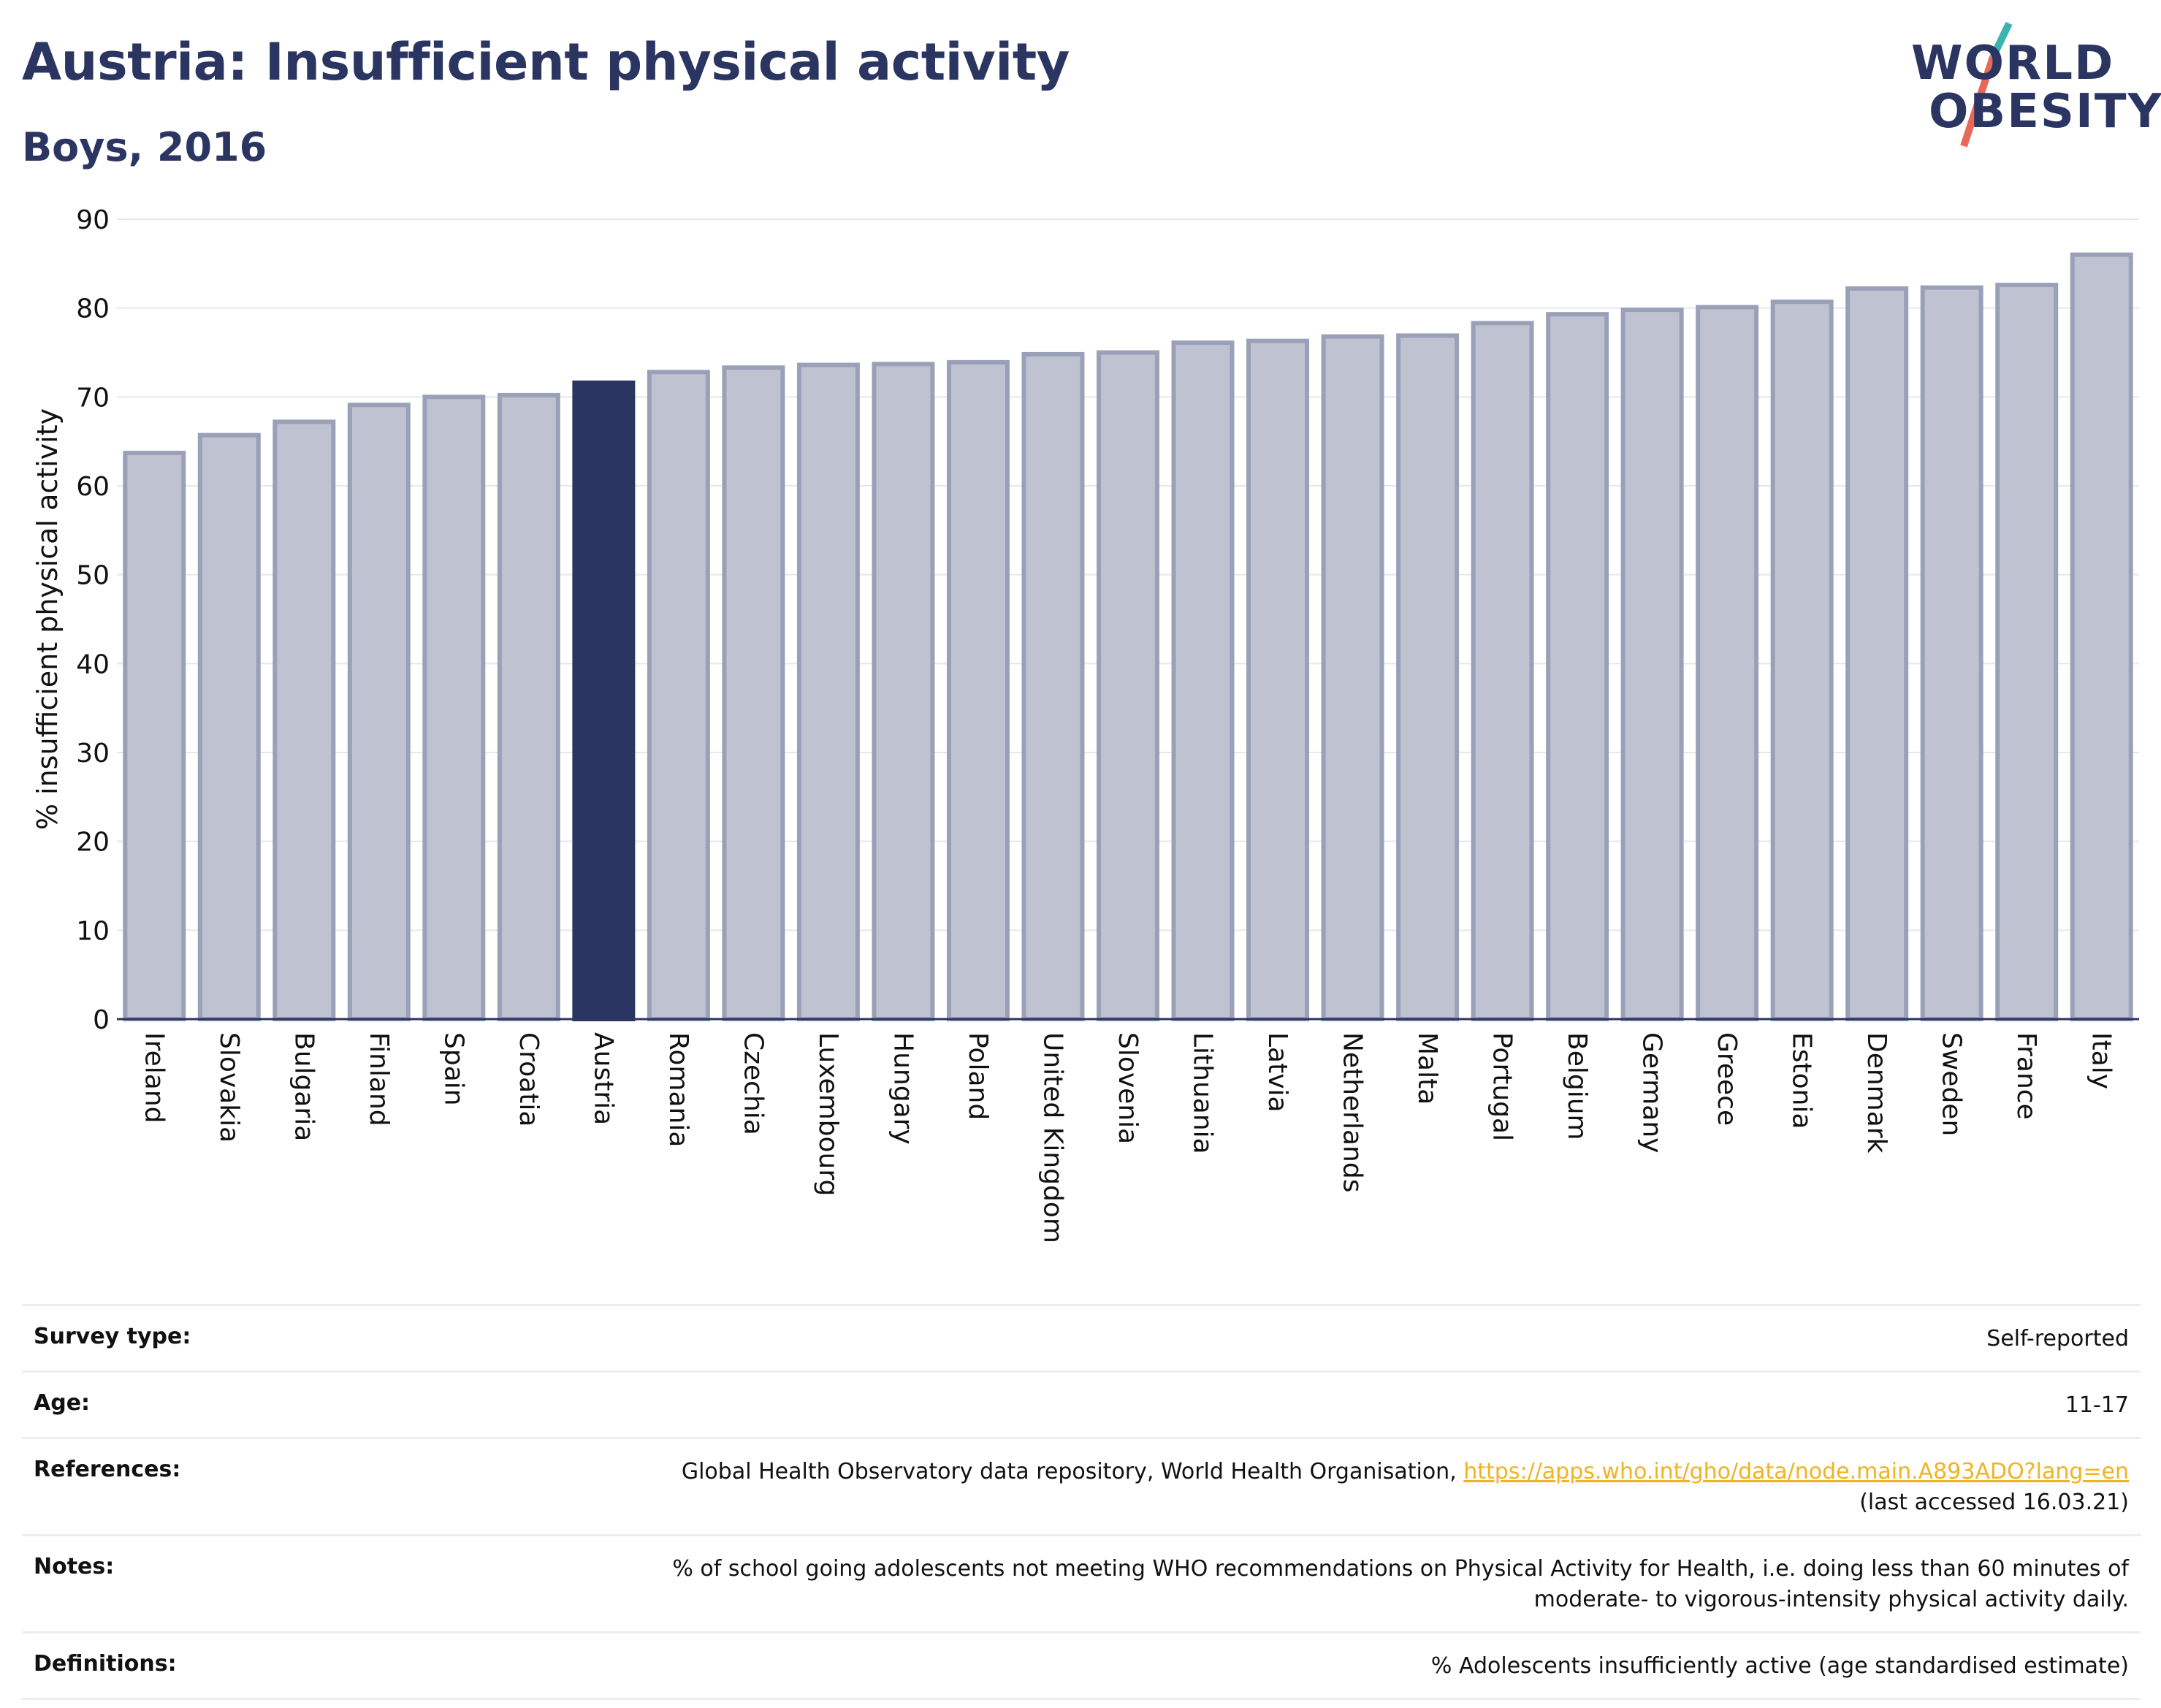 Image resolution: width=2161 pixels, height=1708 pixels. I want to click on x-tick-label: Slovakia, so click(229, 1087).